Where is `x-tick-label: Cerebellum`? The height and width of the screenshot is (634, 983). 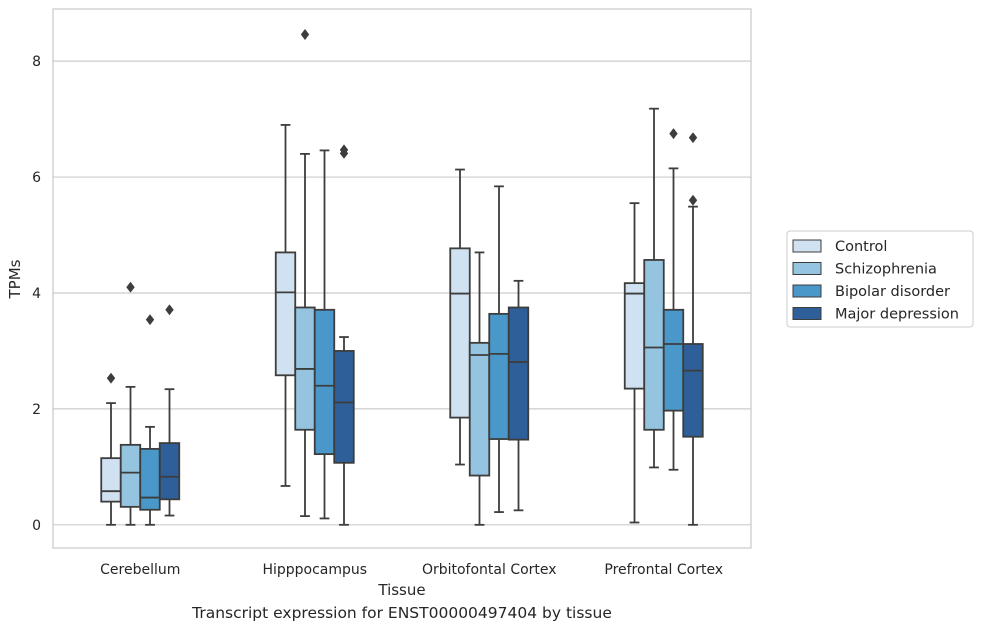
x-tick-label: Cerebellum is located at coordinates (140, 570).